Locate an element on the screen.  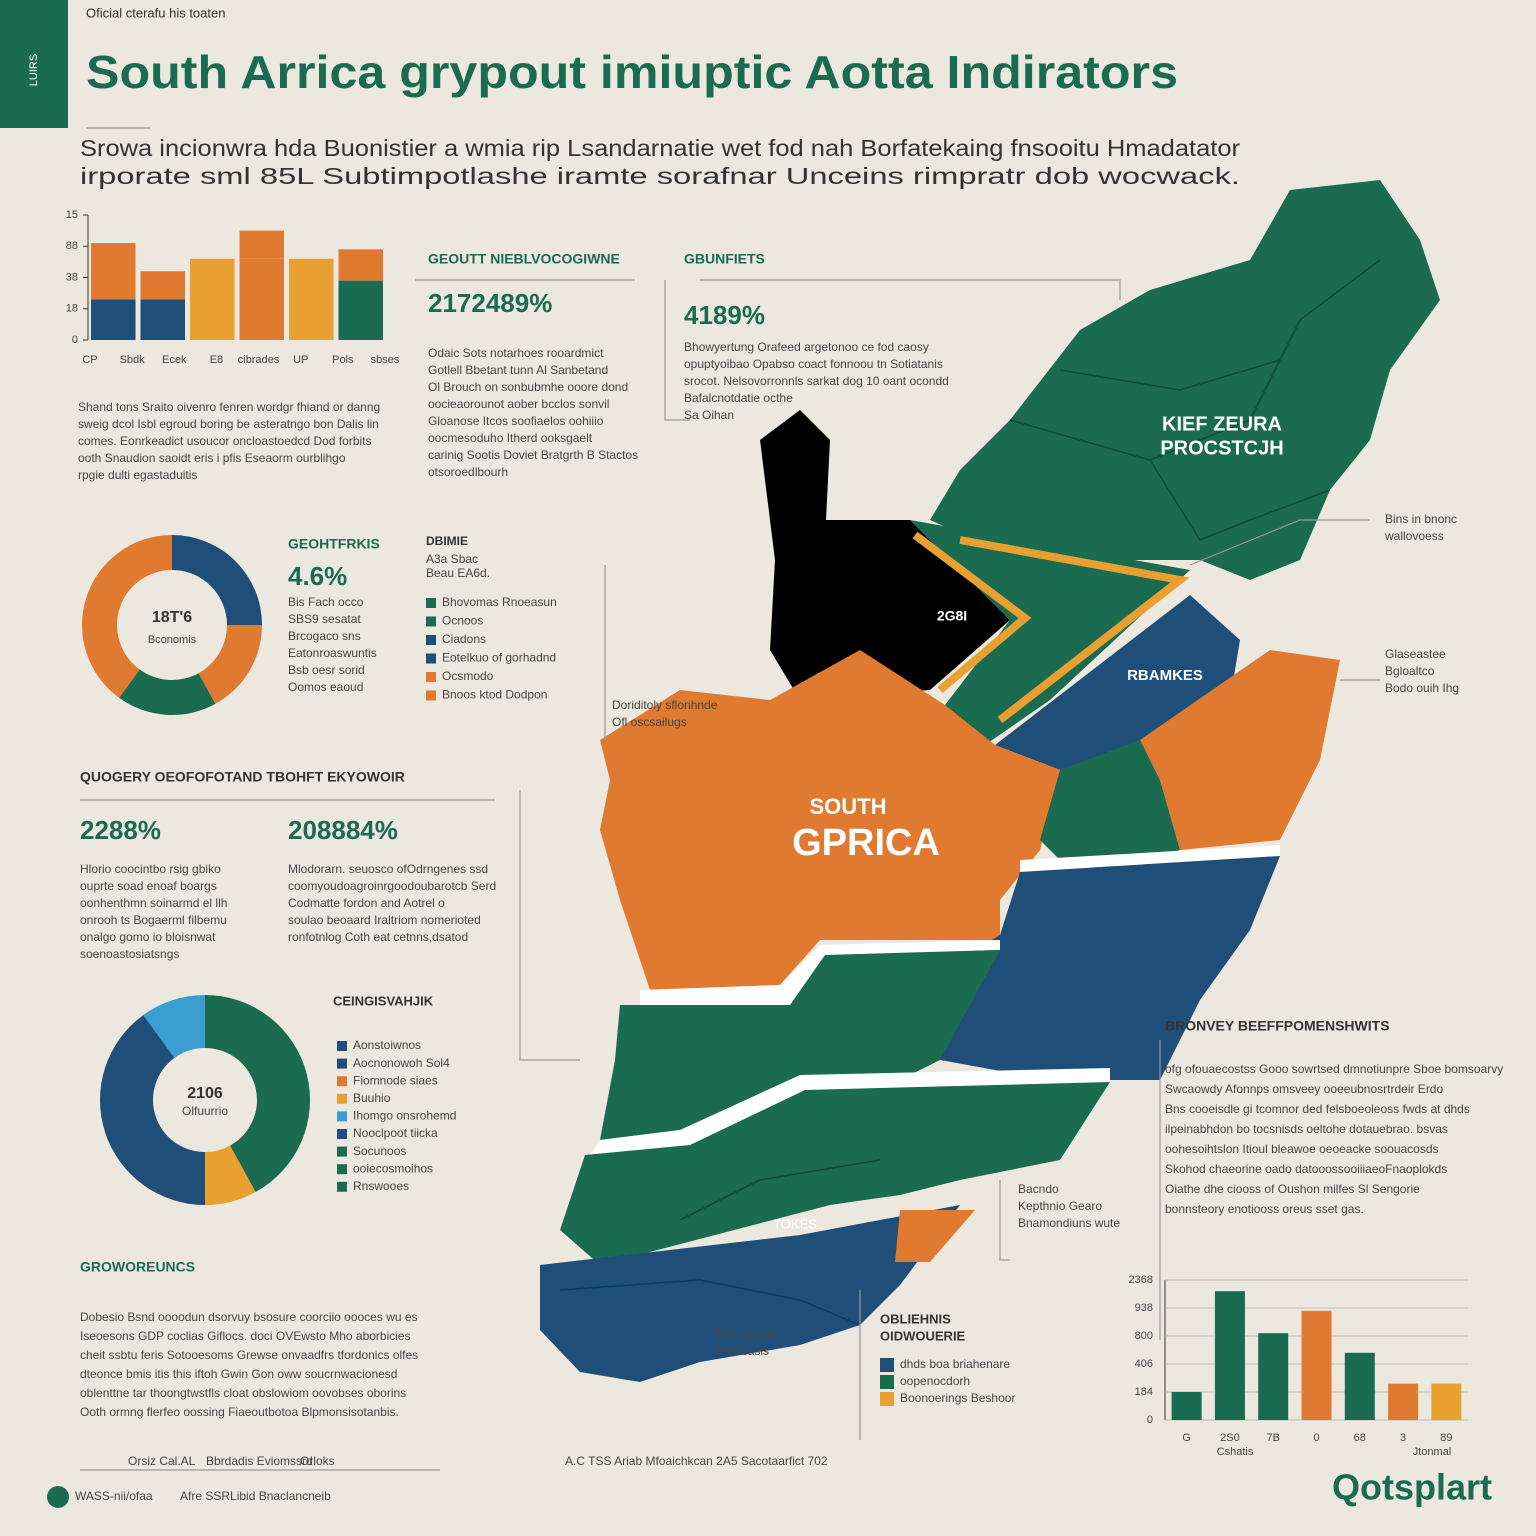
stat-text-line: Odaic Sots notarhoes rooardmict is located at coordinates (516, 353).